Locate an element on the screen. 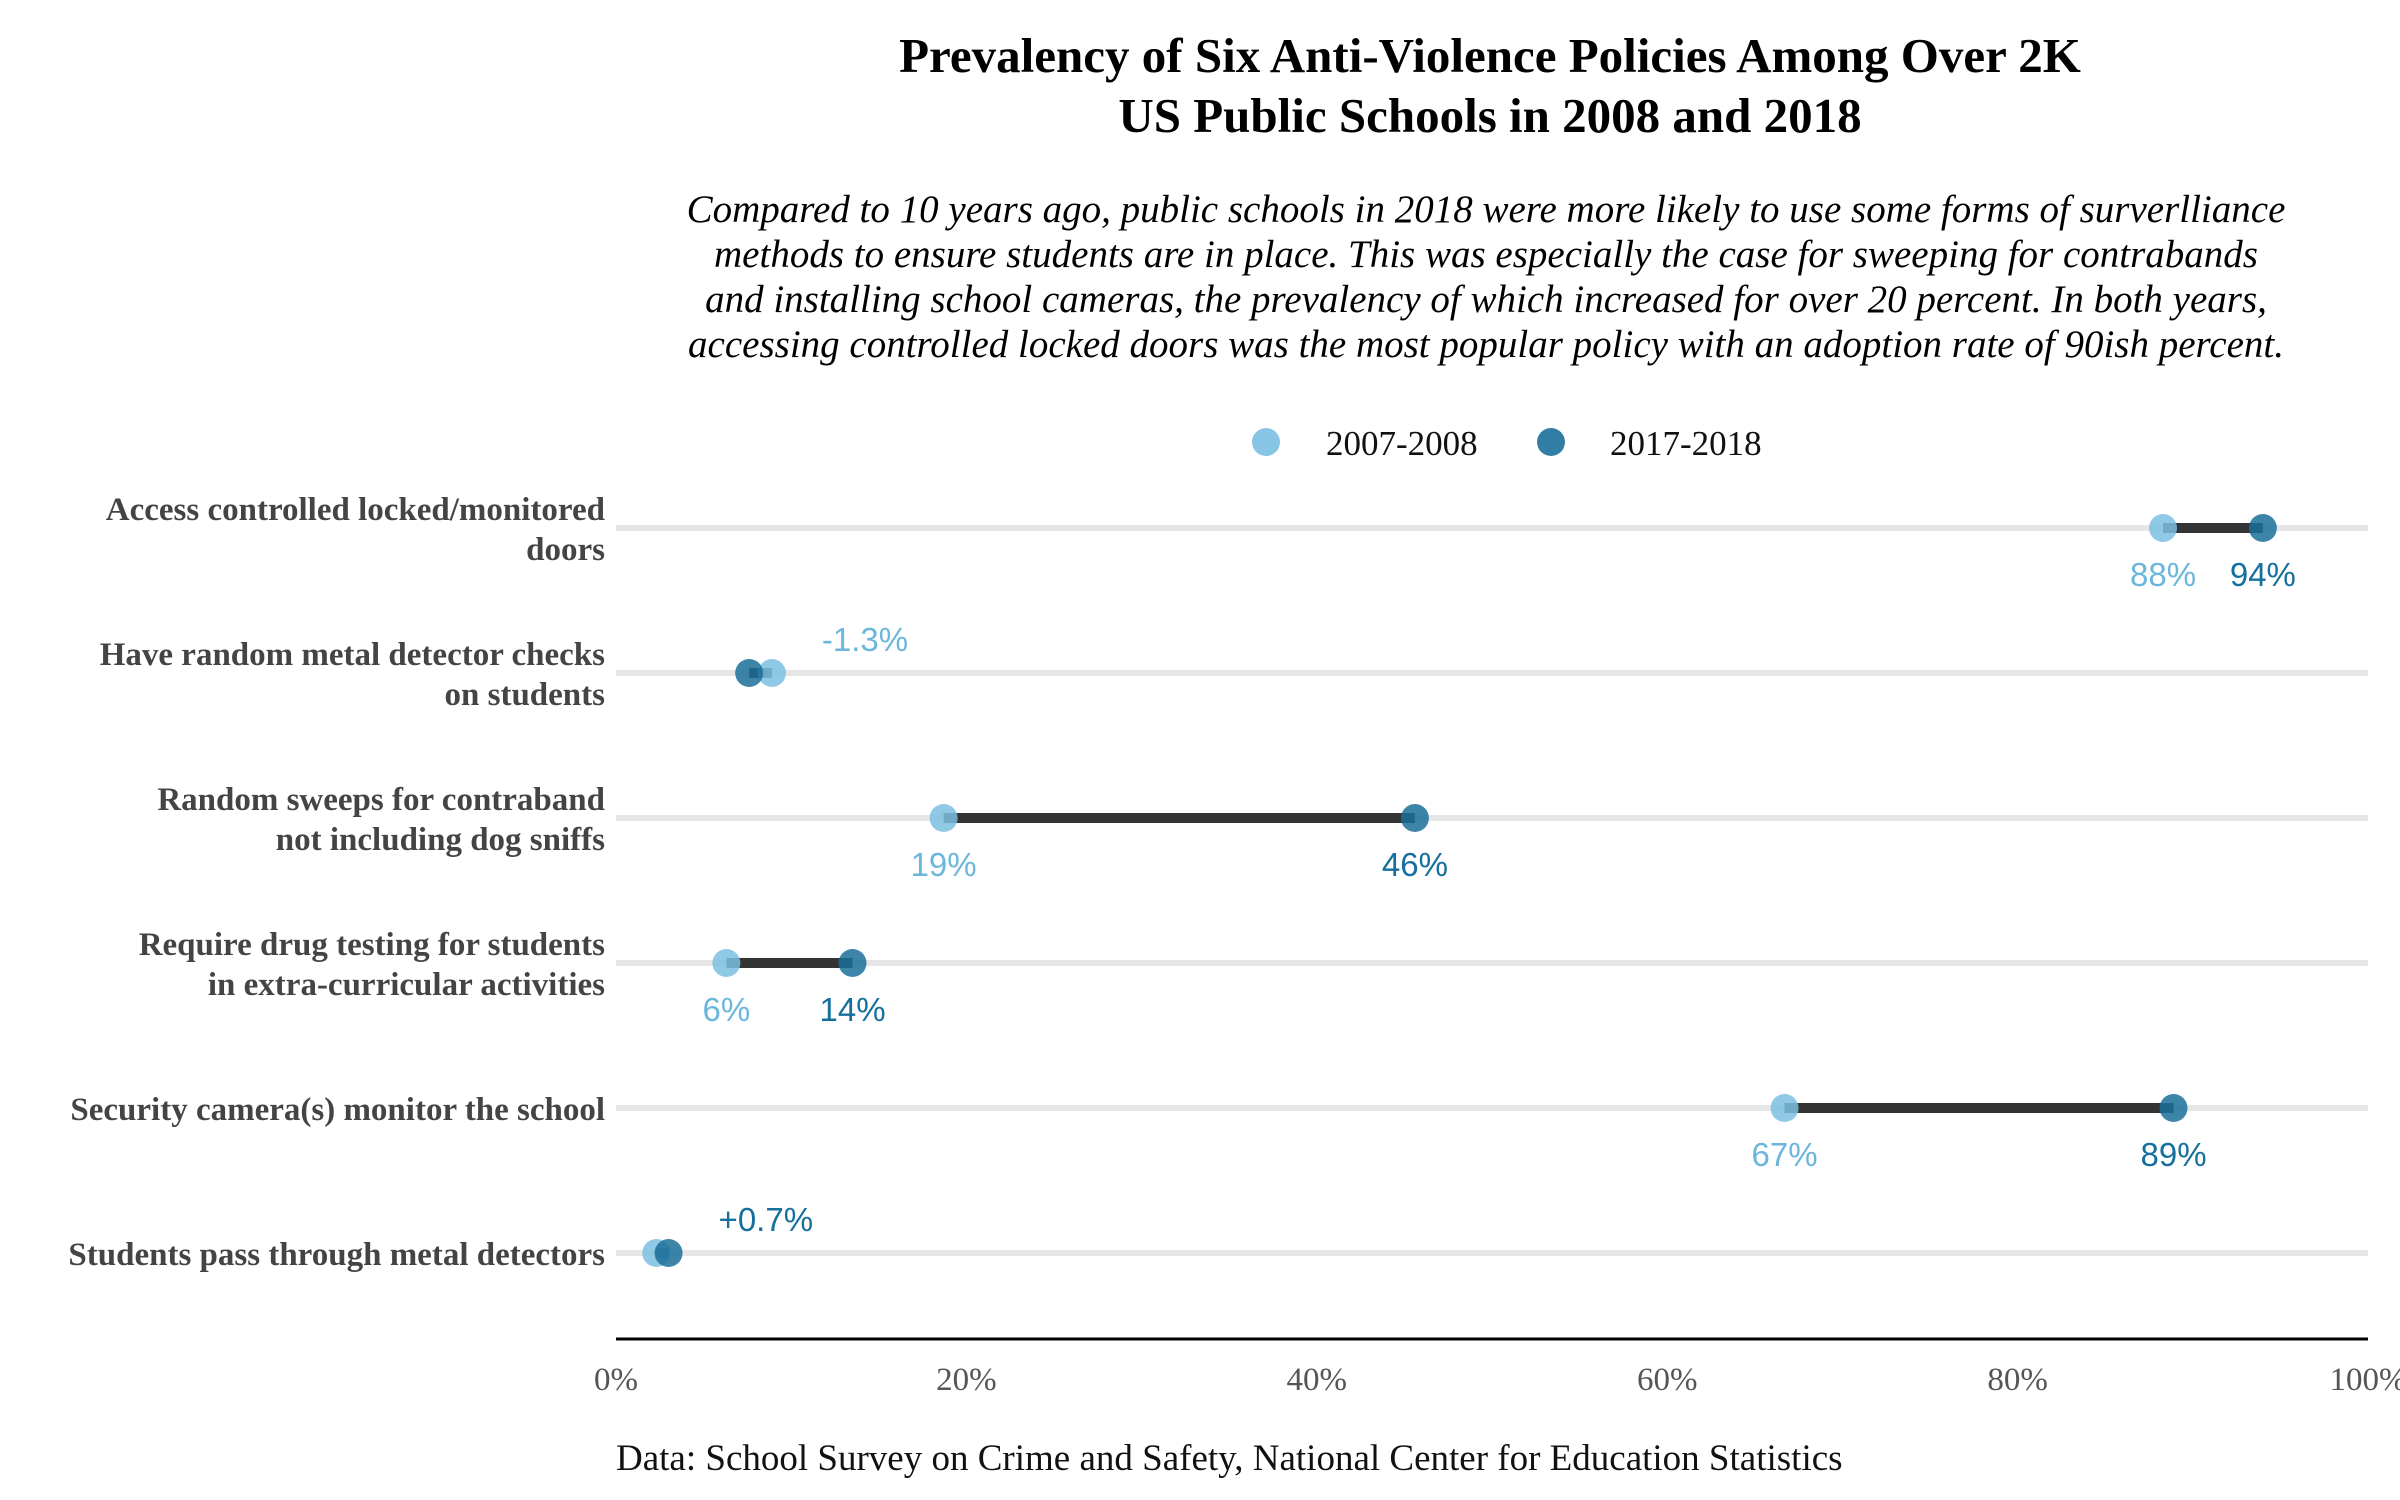 Image resolution: width=2400 pixels, height=1500 pixels. category-label-line: Require drug testing for students is located at coordinates (372, 945).